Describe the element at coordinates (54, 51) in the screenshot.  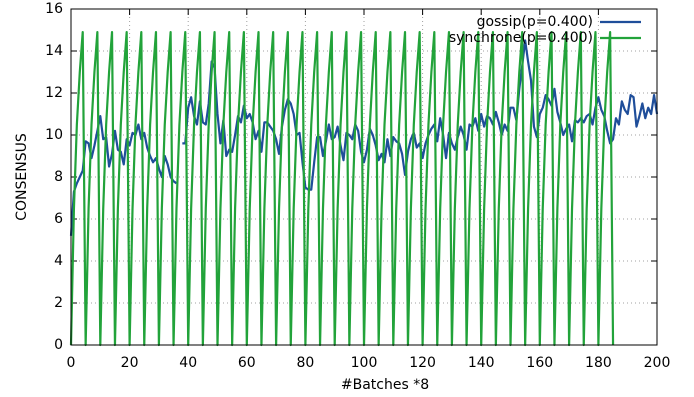
I see `y-tick-label: 14` at that location.